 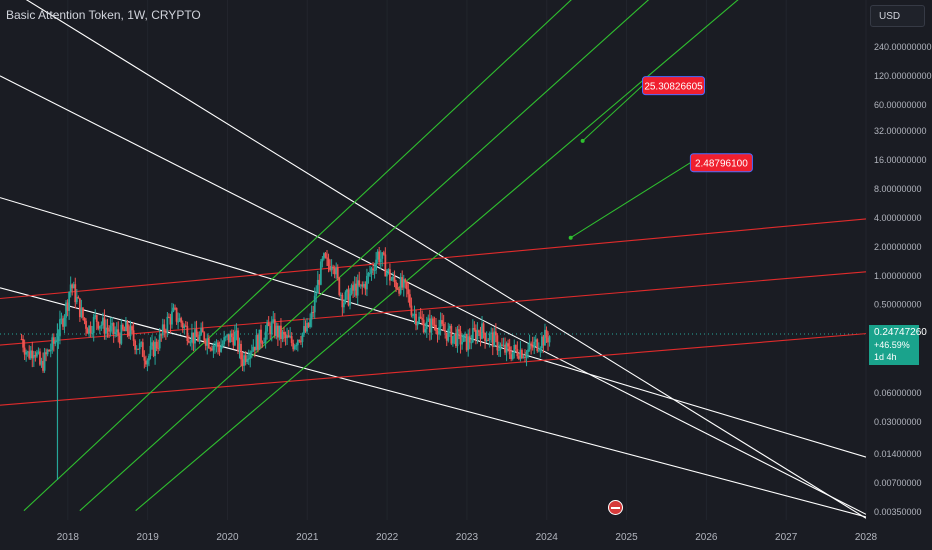 I want to click on us-flag-event-icon, so click(x=615, y=507).